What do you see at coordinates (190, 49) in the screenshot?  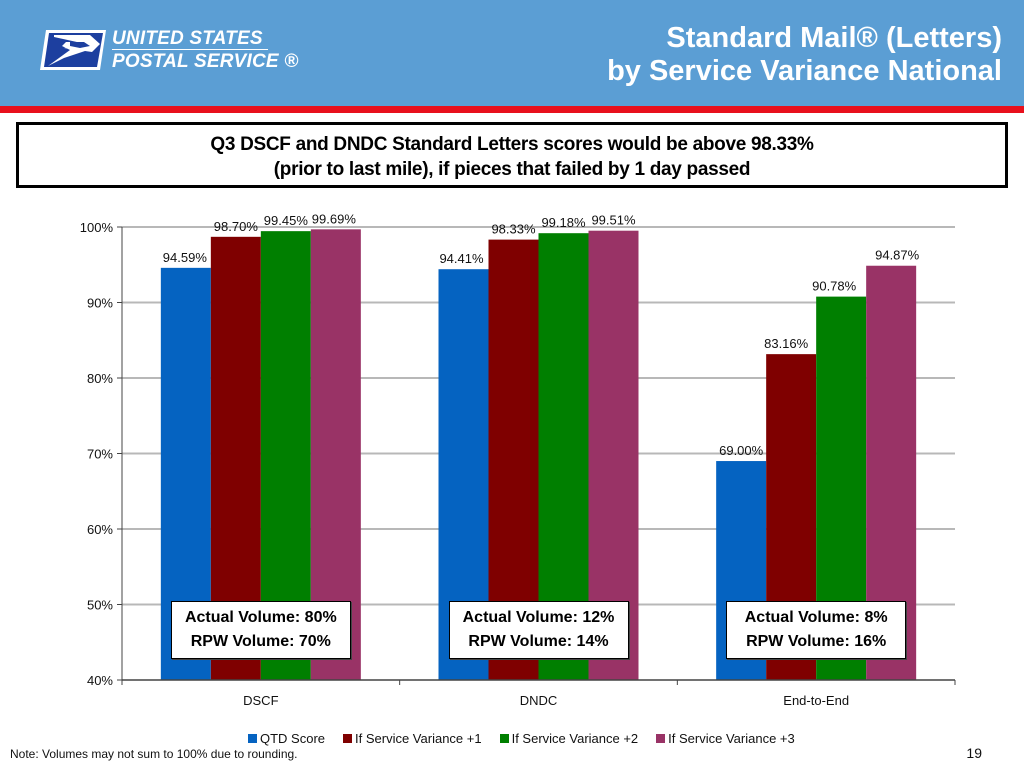 I see `logo-divider` at bounding box center [190, 49].